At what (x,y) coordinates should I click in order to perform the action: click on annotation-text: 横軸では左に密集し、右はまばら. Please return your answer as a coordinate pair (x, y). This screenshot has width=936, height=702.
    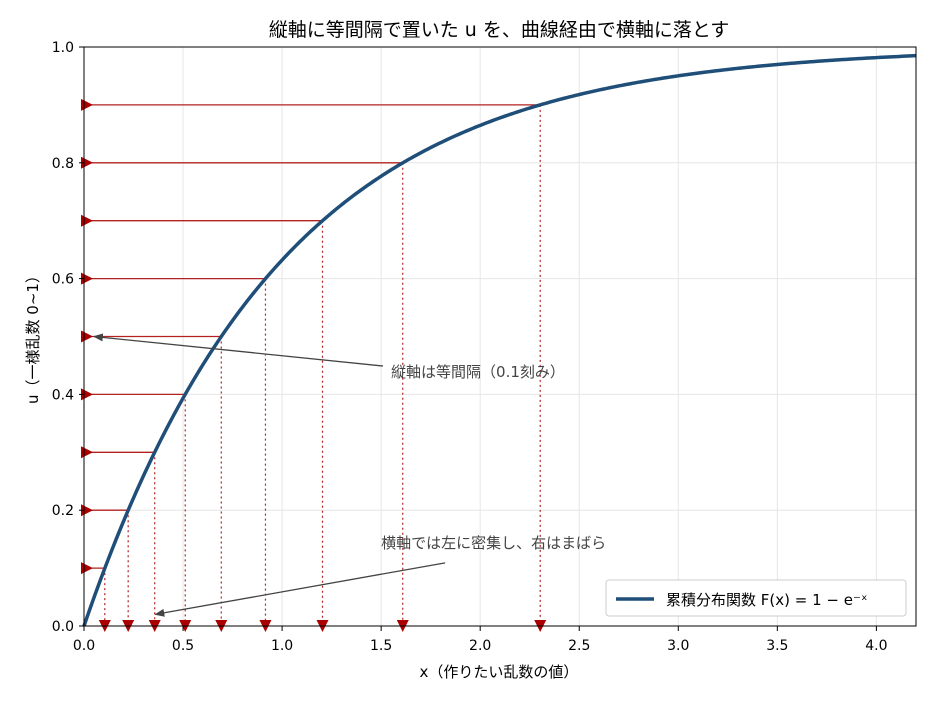
    Looking at the image, I should click on (493, 543).